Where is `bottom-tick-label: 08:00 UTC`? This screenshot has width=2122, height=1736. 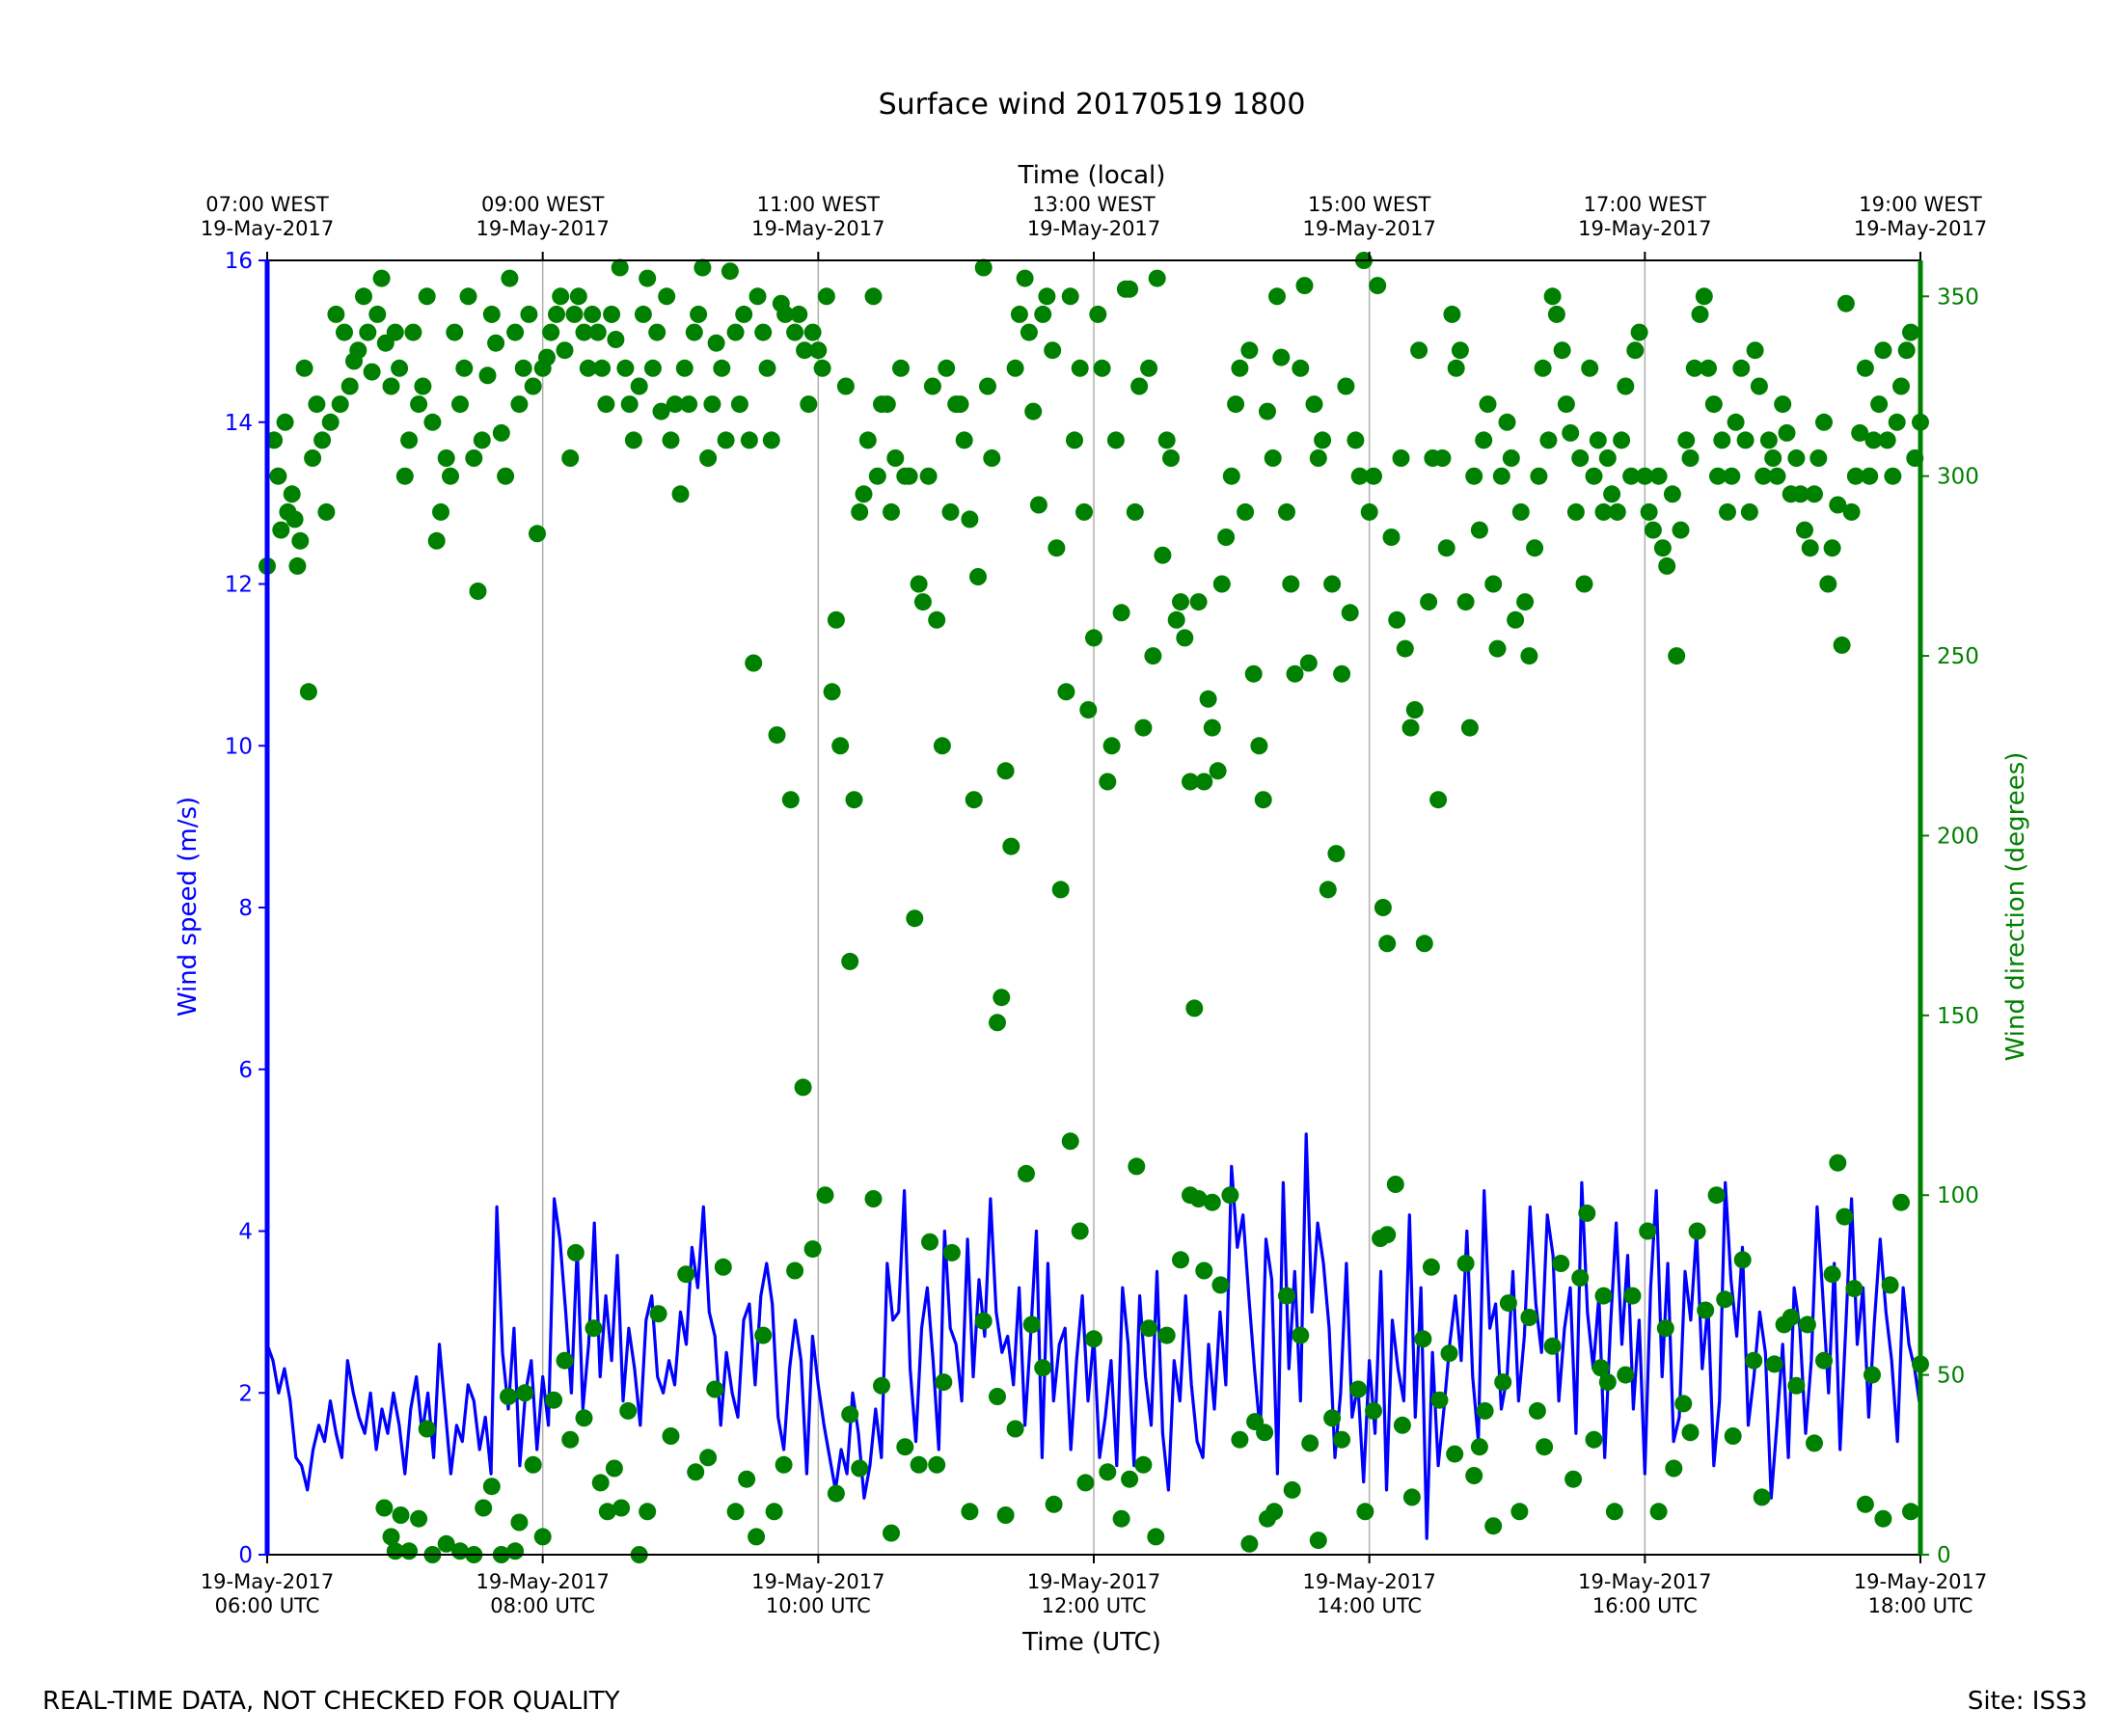 bottom-tick-label: 08:00 UTC is located at coordinates (542, 1605).